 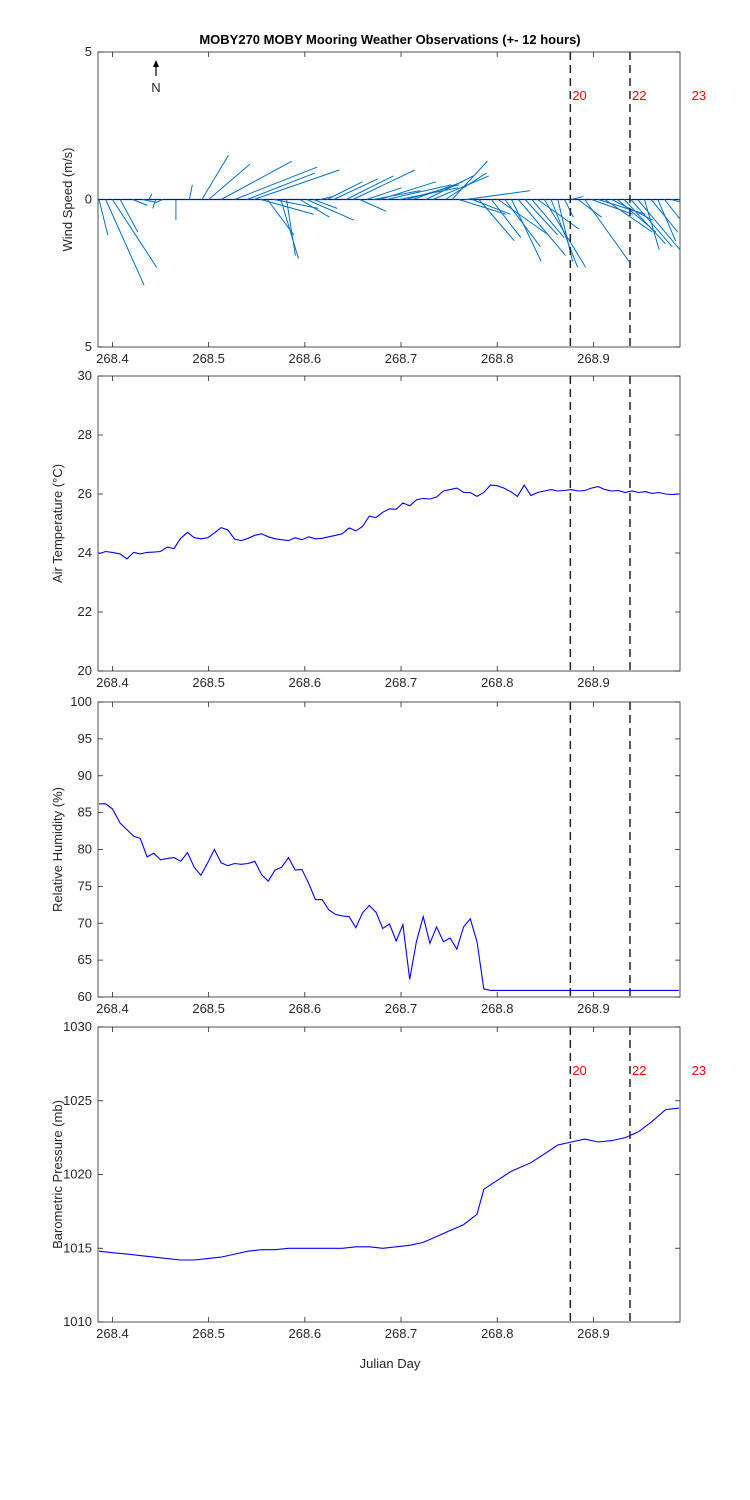 What do you see at coordinates (112, 682) in the screenshot?
I see `xtick-label-temp: 268.4` at bounding box center [112, 682].